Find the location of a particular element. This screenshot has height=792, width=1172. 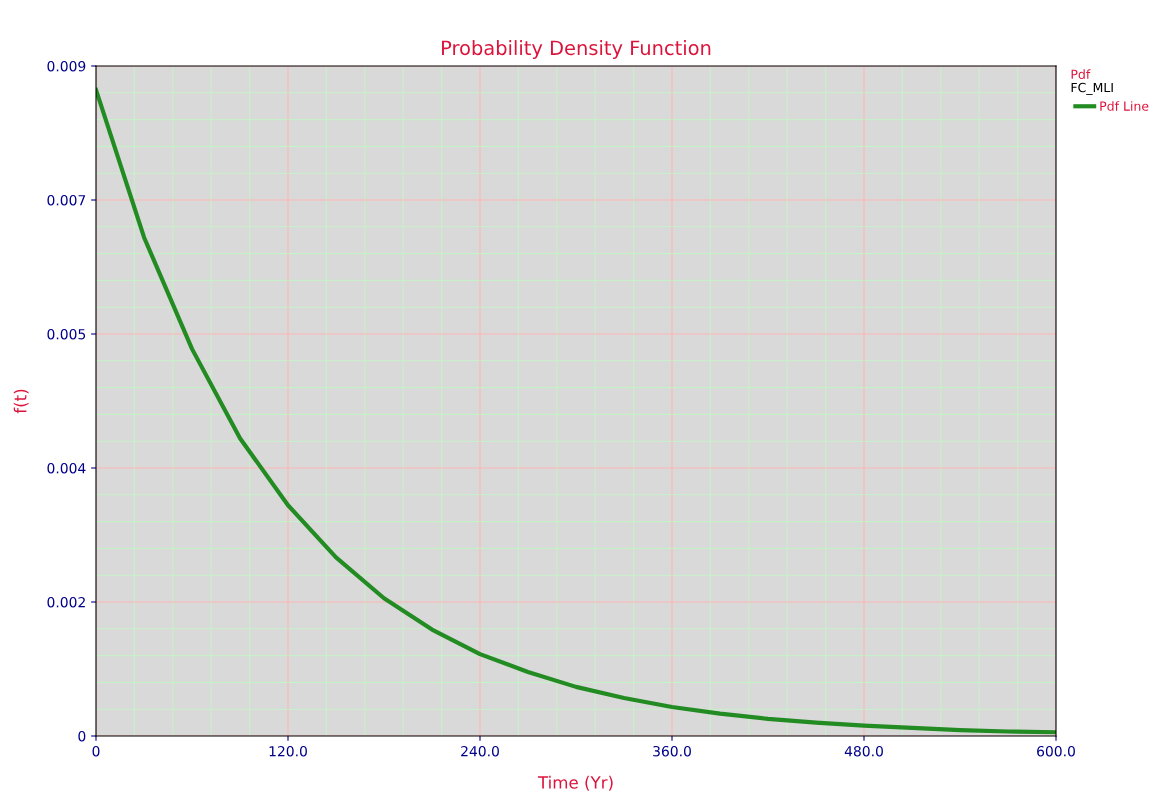

y-tick-label: 0.009 is located at coordinates (66, 66).